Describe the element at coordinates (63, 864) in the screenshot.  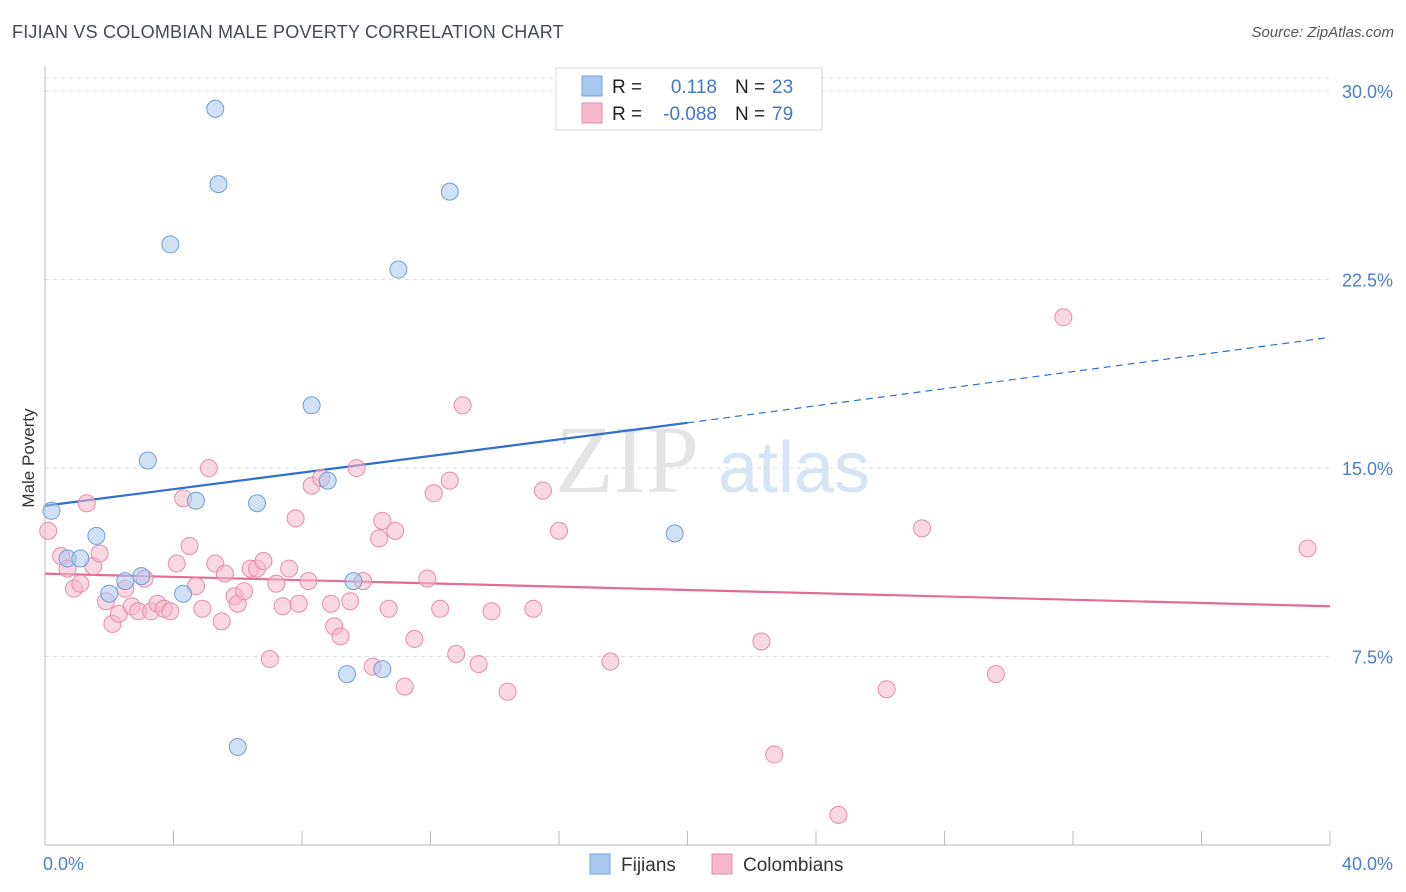
I see `x-tick-label-0: 0.0%` at that location.